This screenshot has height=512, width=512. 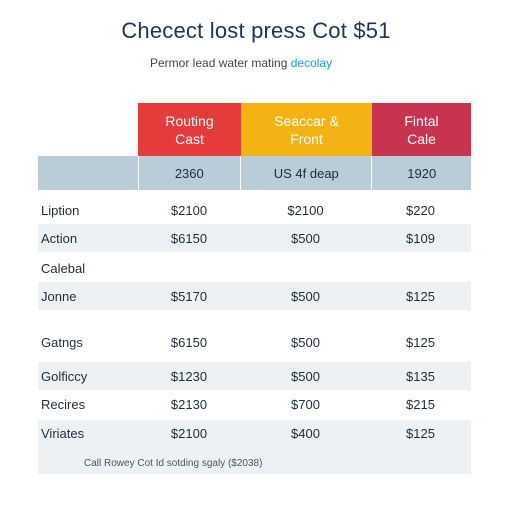 What do you see at coordinates (311, 63) in the screenshot?
I see `subtitle-accent: decolay` at bounding box center [311, 63].